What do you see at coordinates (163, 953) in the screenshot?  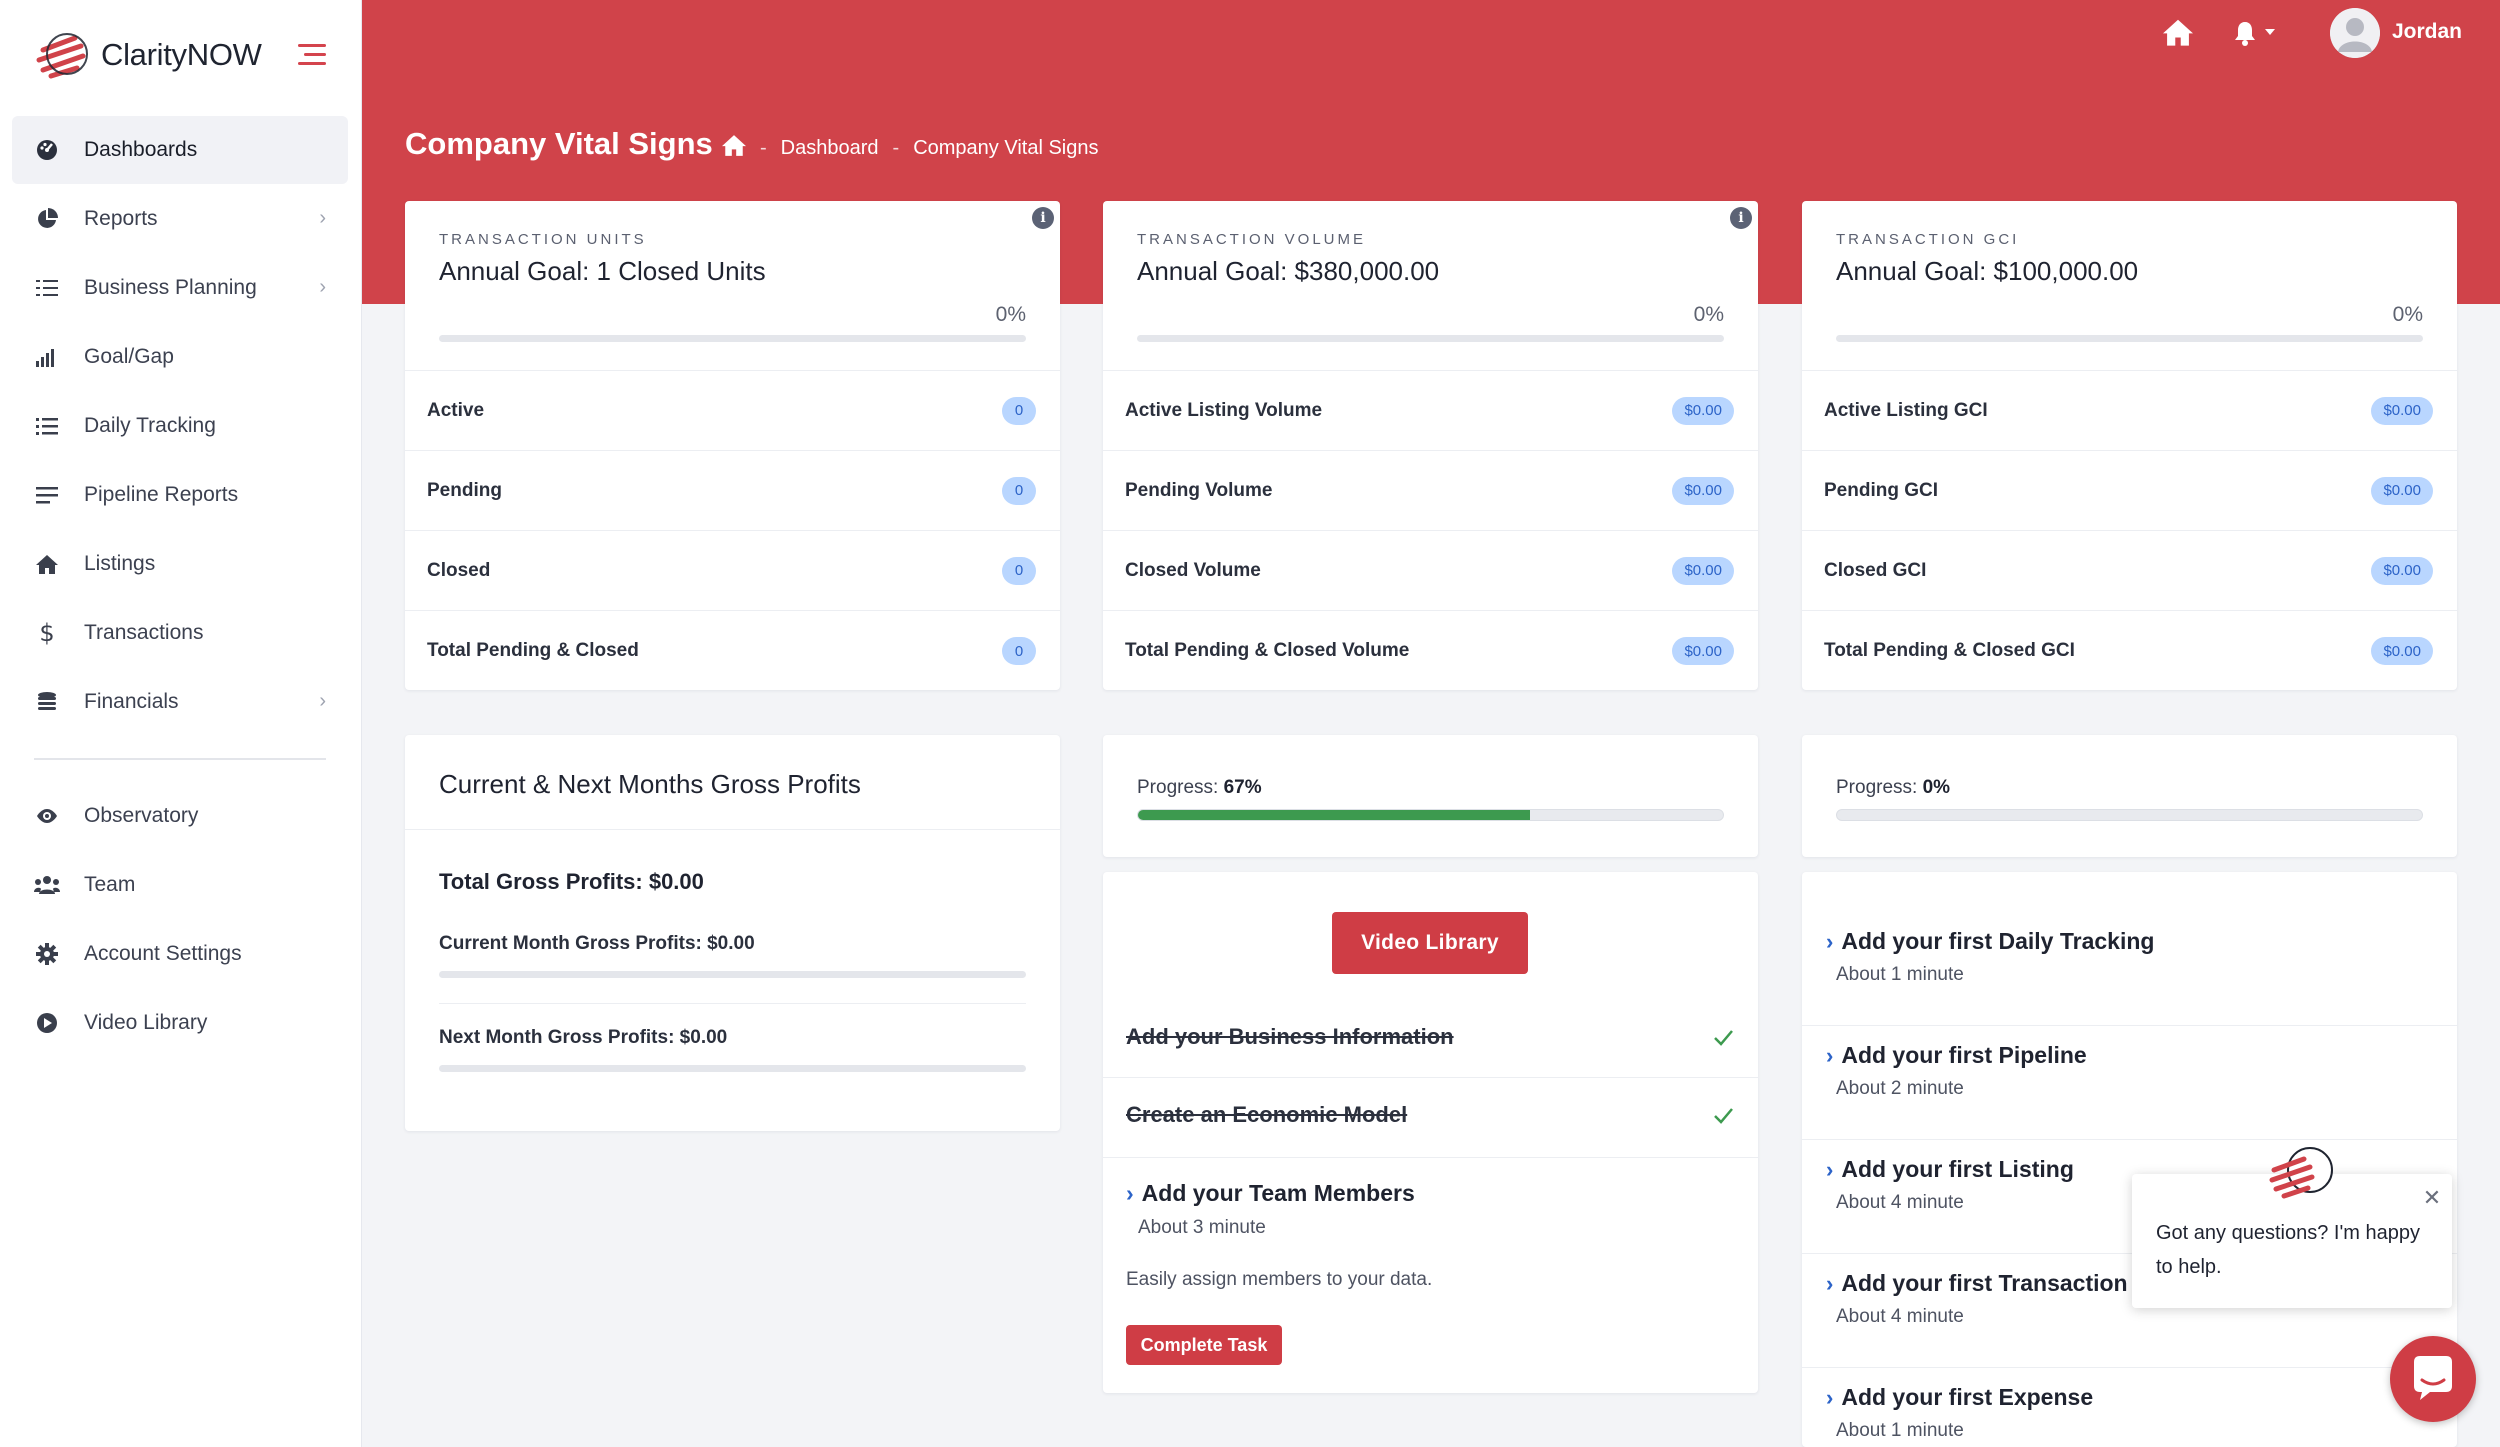 I see `sidebar-item-label: Account Settings` at bounding box center [163, 953].